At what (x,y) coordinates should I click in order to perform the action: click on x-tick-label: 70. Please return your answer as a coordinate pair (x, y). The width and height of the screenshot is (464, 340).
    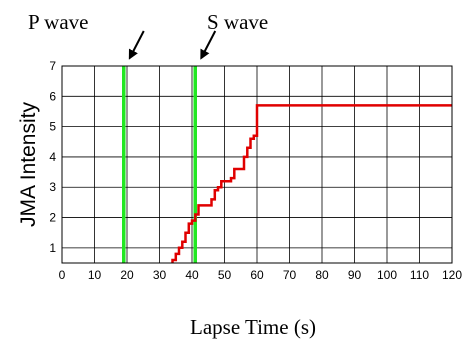
    Looking at the image, I should click on (290, 275).